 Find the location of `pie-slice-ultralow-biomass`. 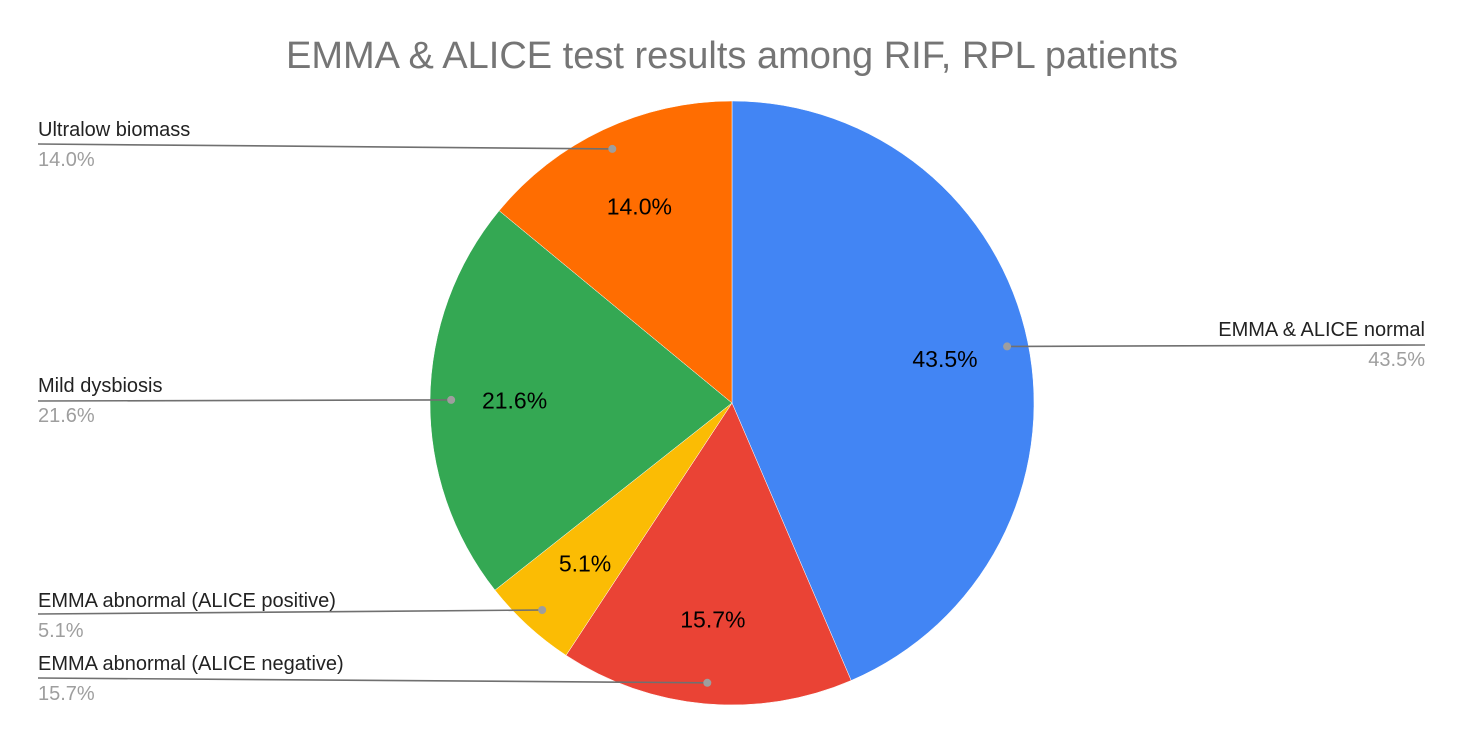

pie-slice-ultralow-biomass is located at coordinates (615, 252).